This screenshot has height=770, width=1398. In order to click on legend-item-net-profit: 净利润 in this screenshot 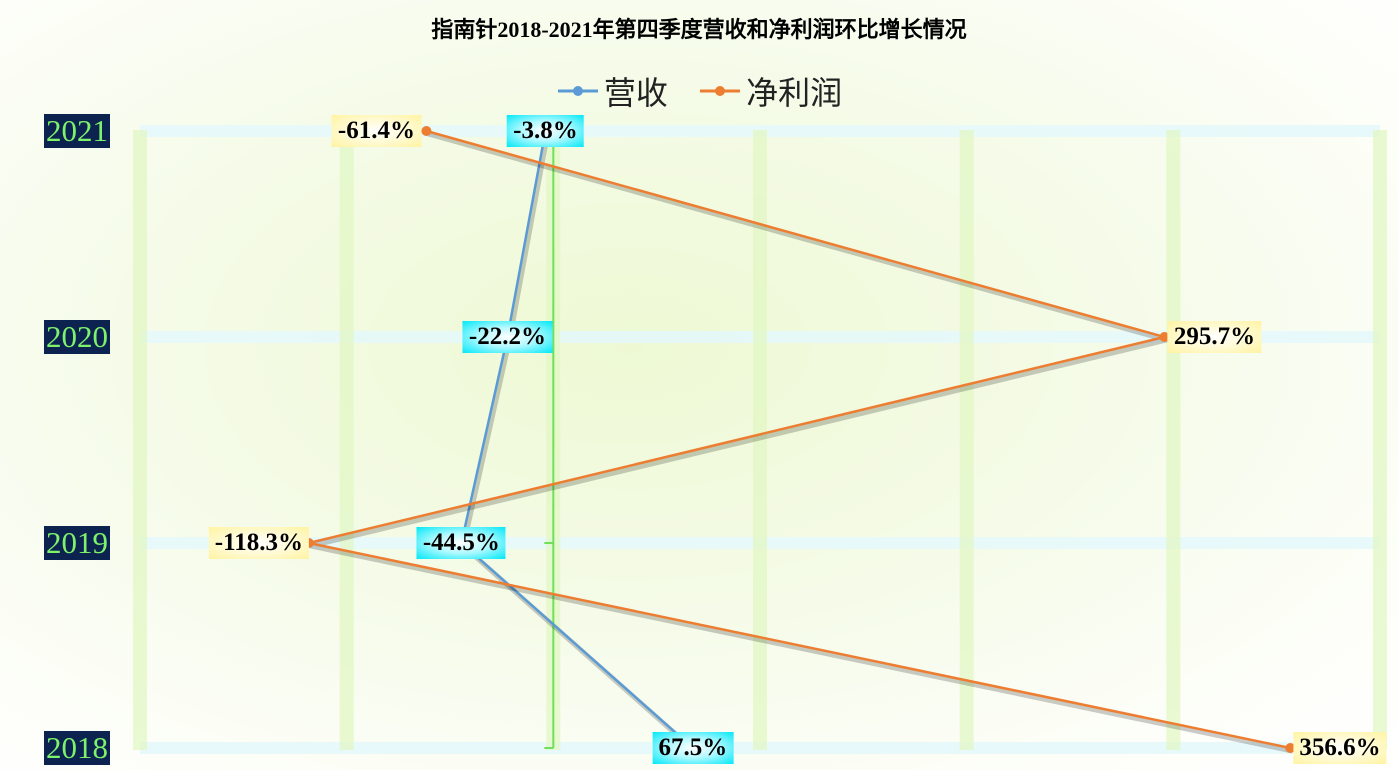, I will do `click(770, 91)`.